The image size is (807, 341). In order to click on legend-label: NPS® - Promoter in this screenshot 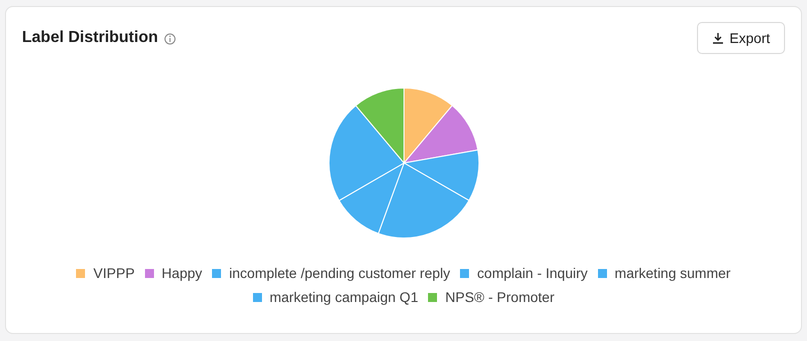, I will do `click(499, 297)`.